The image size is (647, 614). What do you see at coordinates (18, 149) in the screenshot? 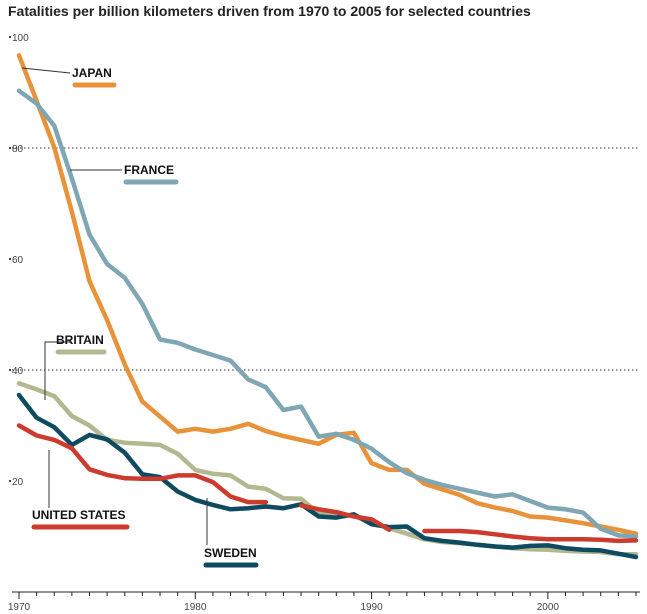
I see `y-tick-label-80: 80` at bounding box center [18, 149].